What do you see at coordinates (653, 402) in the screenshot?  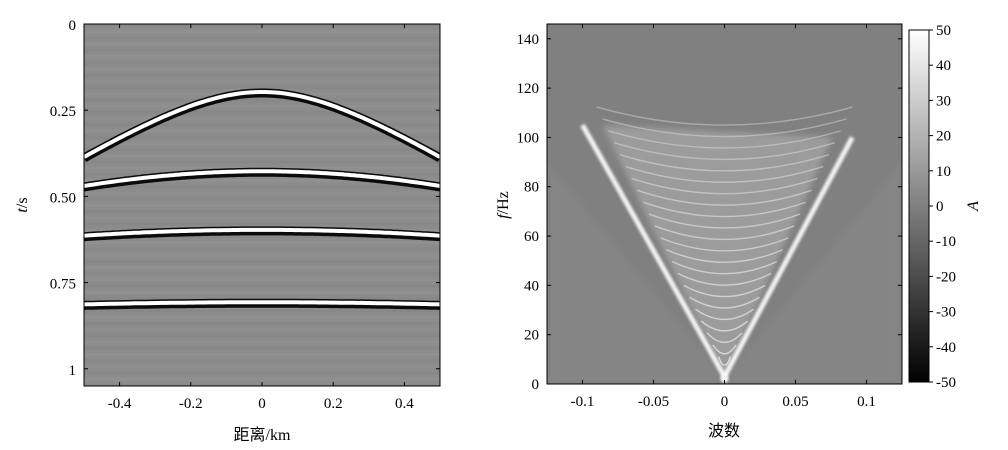 I see `x-tick-label: -0.05` at bounding box center [653, 402].